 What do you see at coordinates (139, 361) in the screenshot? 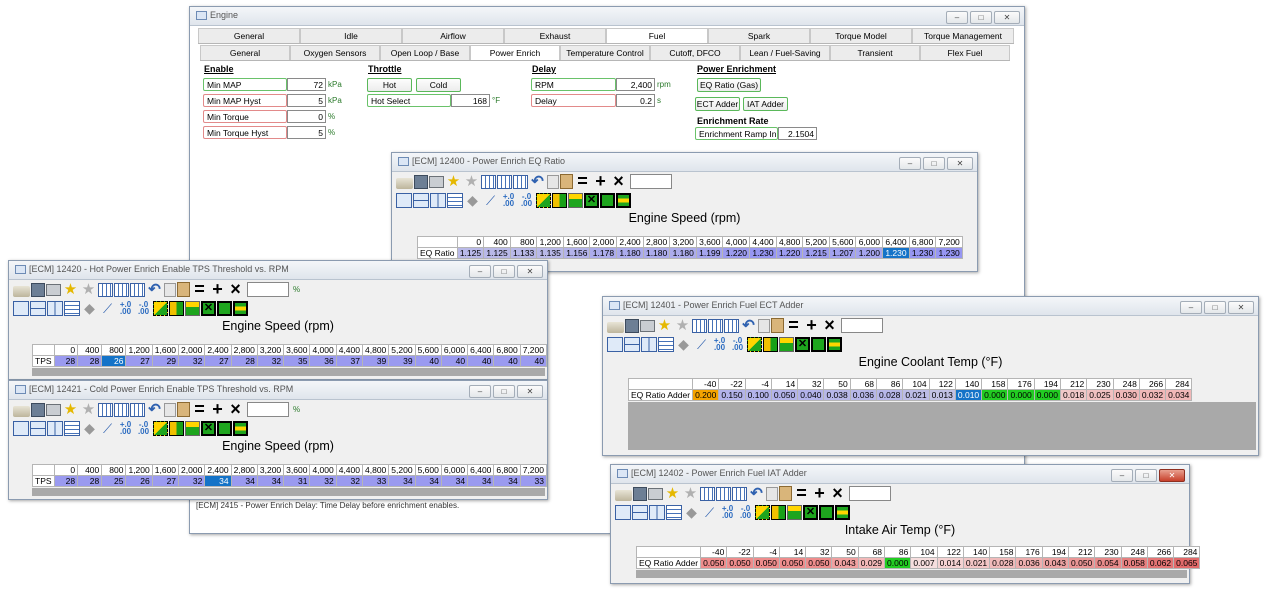
I see `table-cell: 27` at bounding box center [139, 361].